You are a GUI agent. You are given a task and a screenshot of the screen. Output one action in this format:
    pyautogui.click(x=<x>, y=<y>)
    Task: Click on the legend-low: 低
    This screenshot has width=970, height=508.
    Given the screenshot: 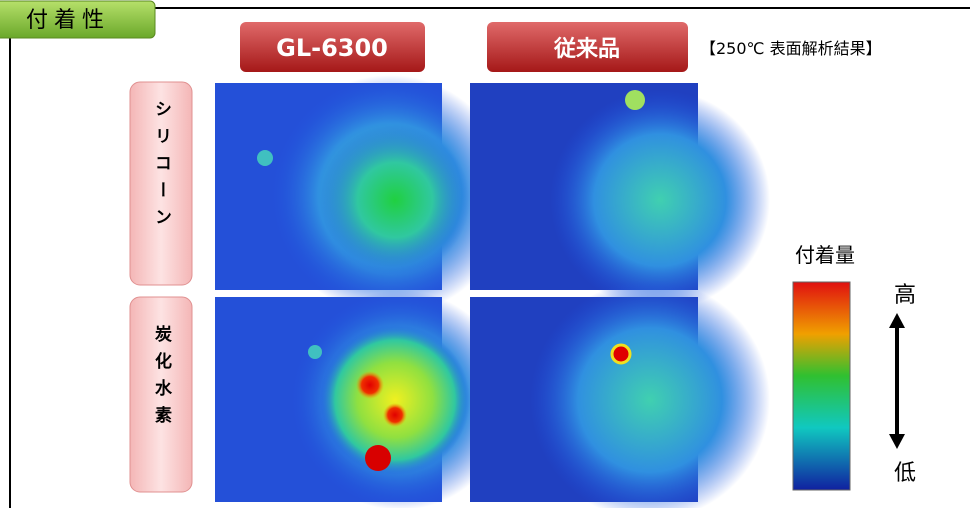 What is the action you would take?
    pyautogui.click(x=905, y=473)
    